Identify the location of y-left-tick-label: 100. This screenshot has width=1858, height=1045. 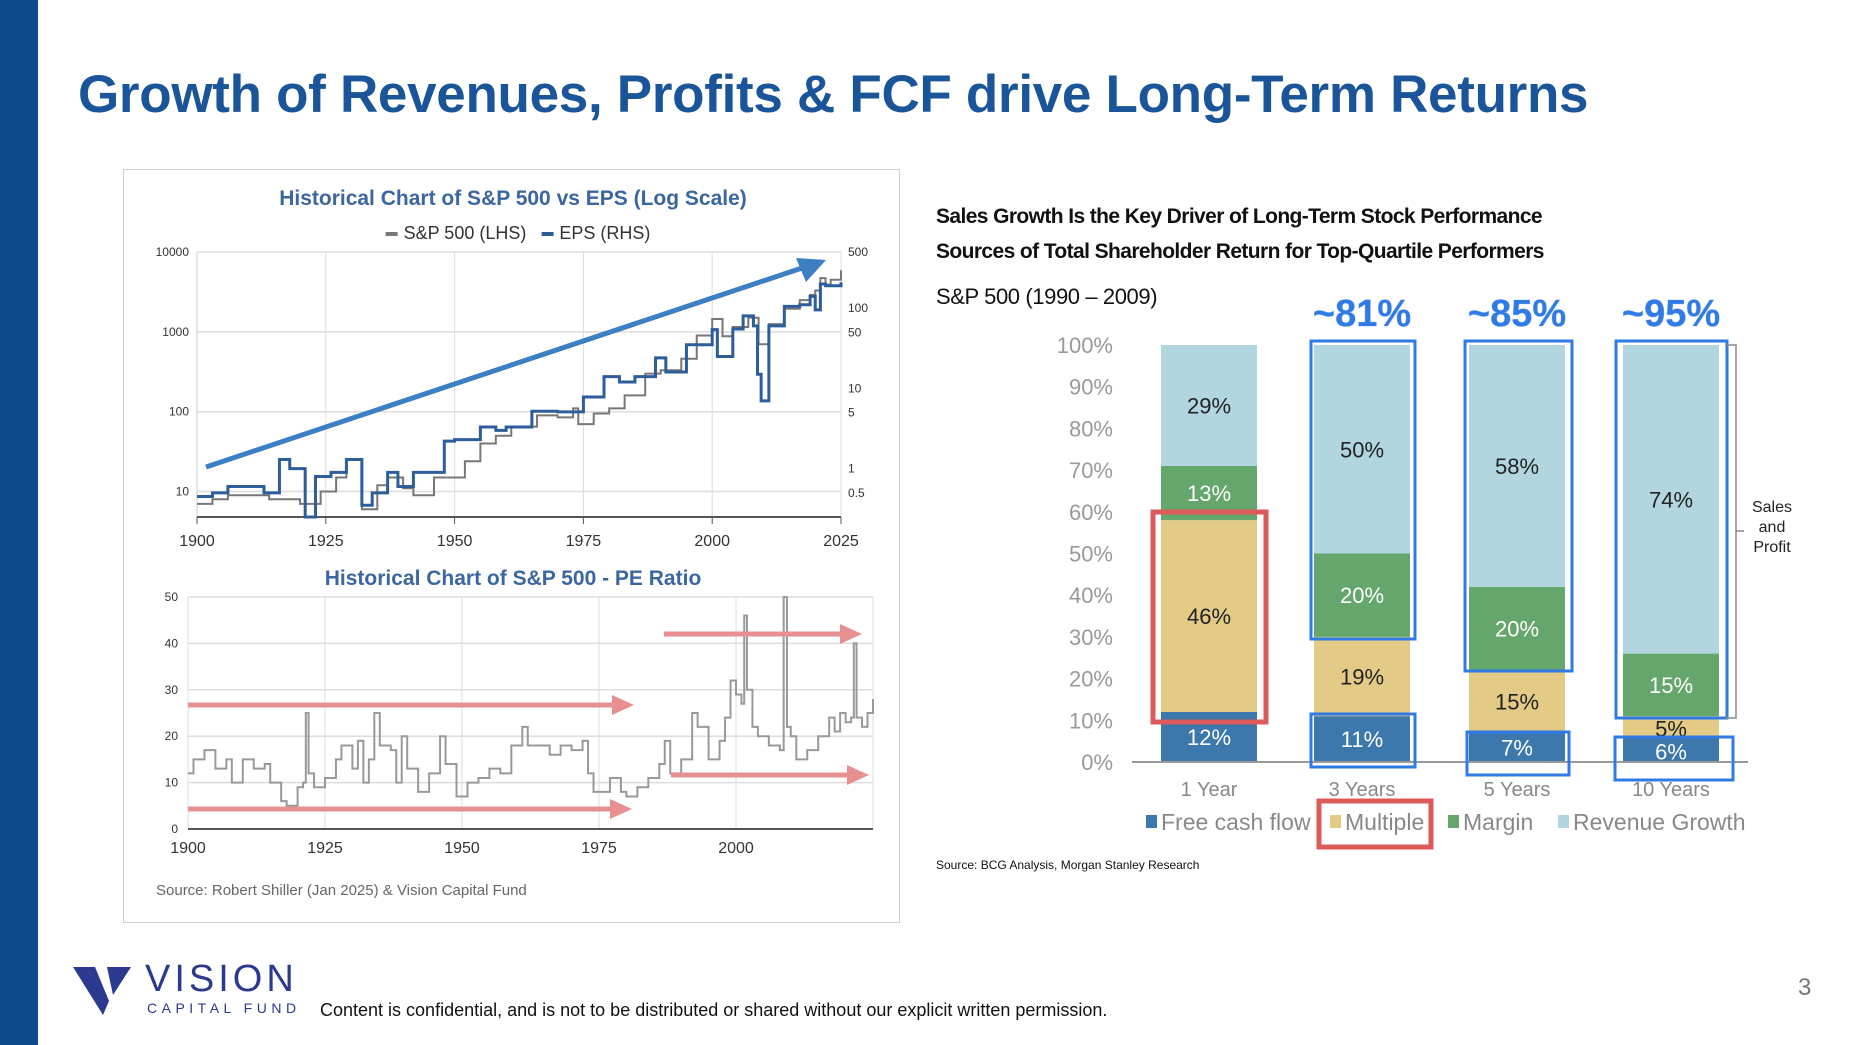
(179, 412).